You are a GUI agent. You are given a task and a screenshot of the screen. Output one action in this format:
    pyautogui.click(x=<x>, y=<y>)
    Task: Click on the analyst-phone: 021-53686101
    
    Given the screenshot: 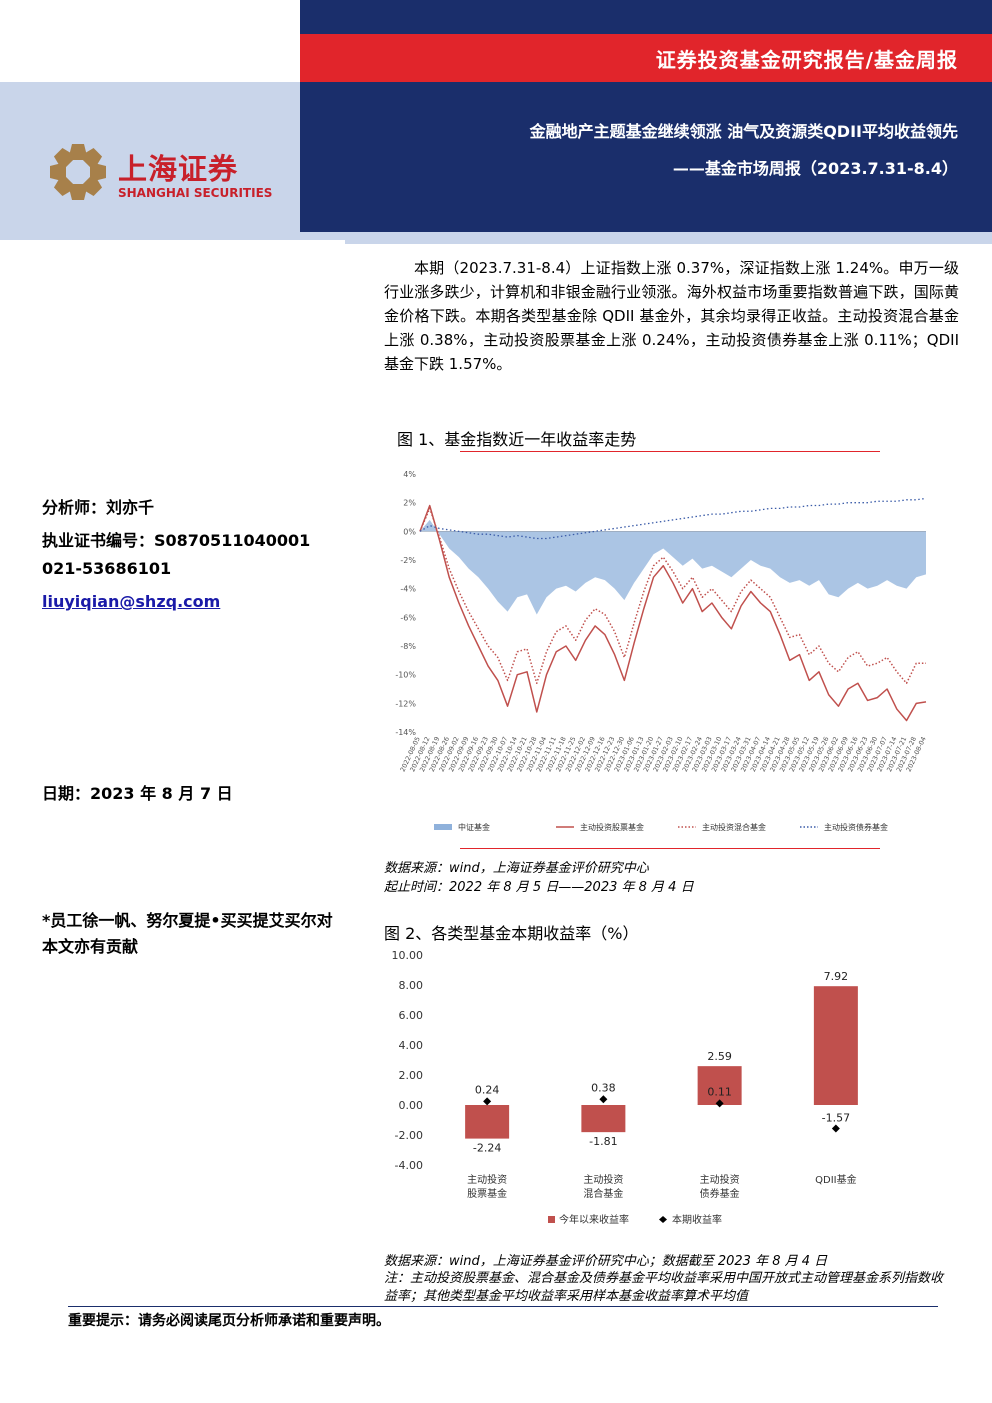 What is the action you would take?
    pyautogui.click(x=107, y=568)
    